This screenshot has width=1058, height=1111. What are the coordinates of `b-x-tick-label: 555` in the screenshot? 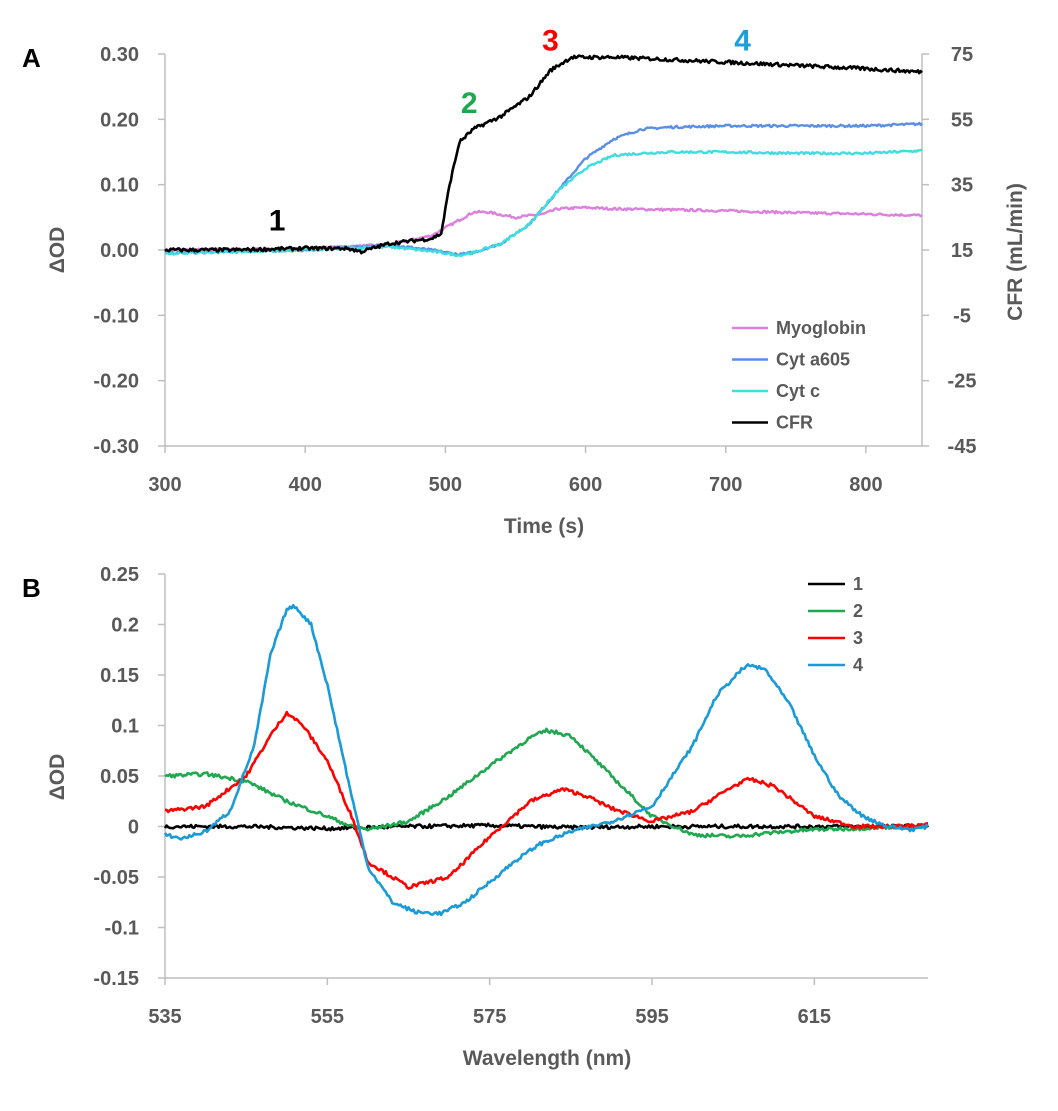 It's located at (327, 1017).